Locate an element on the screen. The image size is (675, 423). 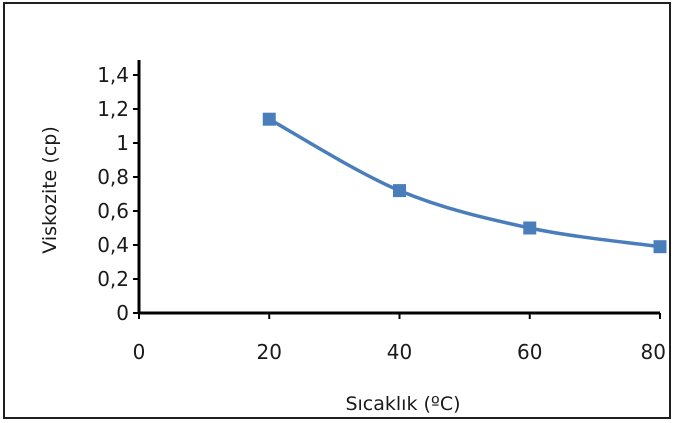
y-tick-label: 1 is located at coordinates (122, 143).